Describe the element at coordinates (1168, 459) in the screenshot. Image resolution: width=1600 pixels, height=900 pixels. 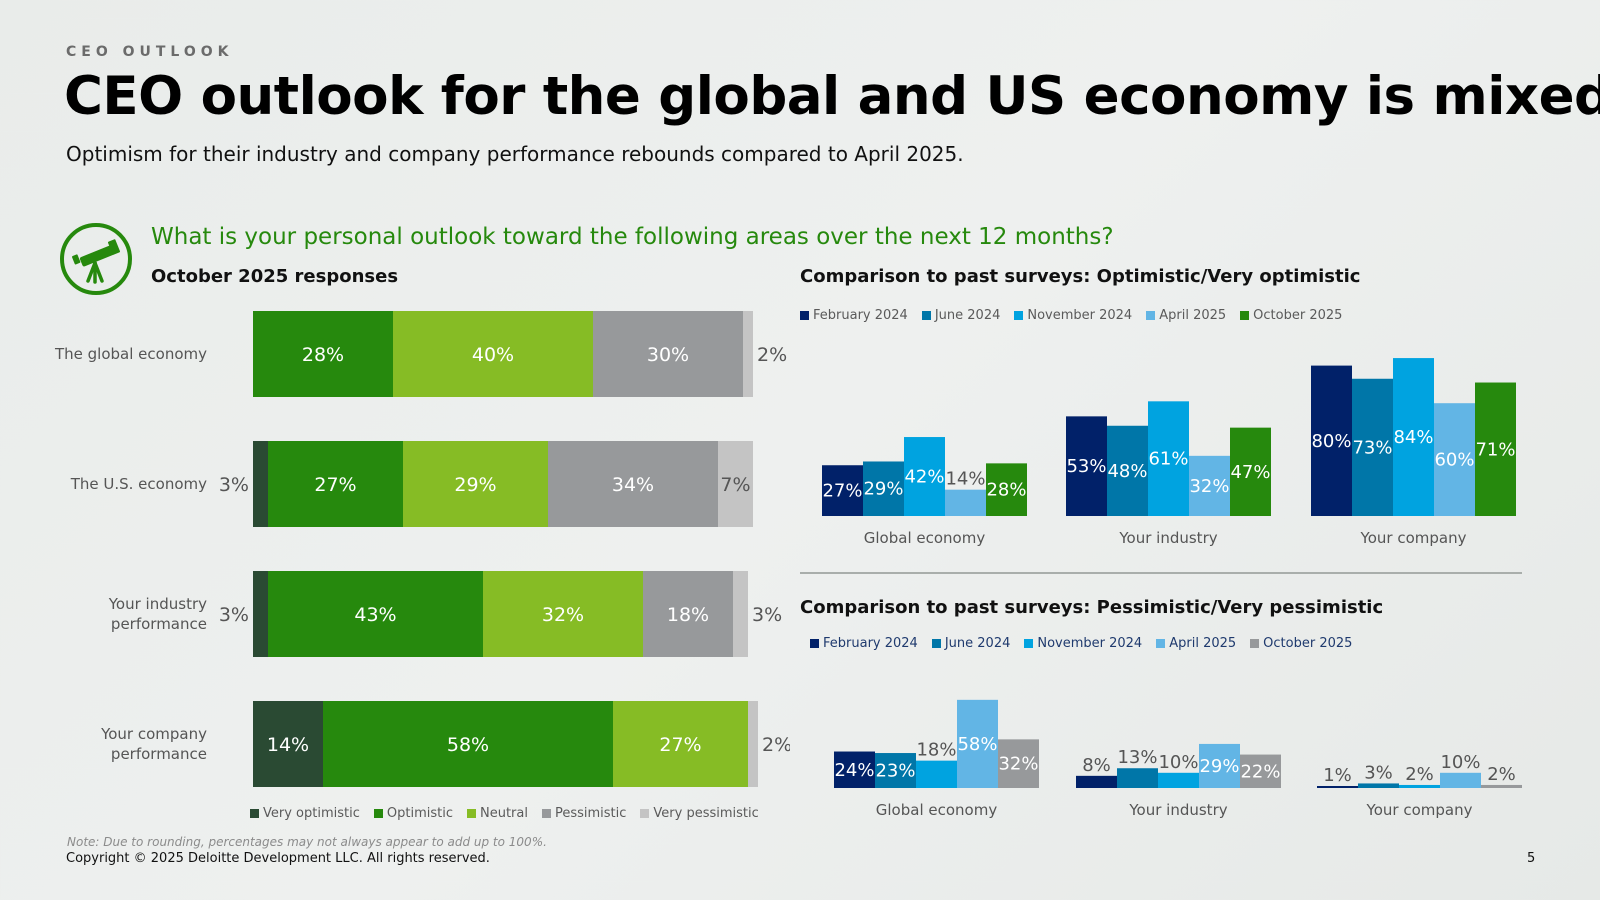
I see `data-label: 61%` at that location.